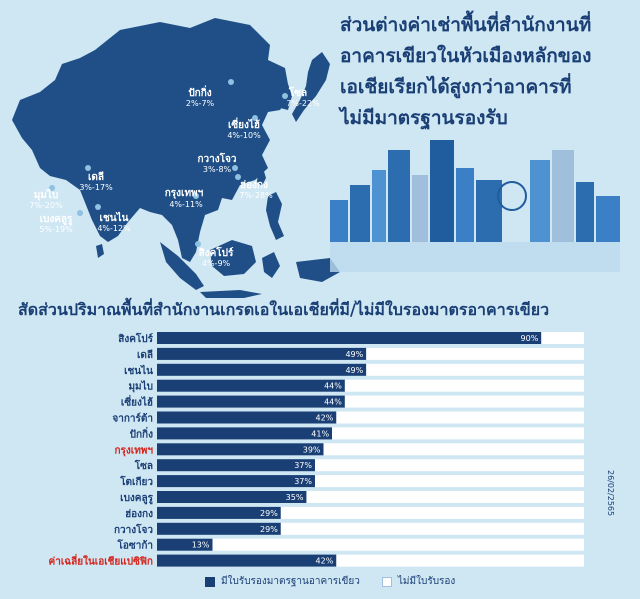  Describe the element at coordinates (386, 581) in the screenshot. I see `legend-swatch-uncertified` at that location.